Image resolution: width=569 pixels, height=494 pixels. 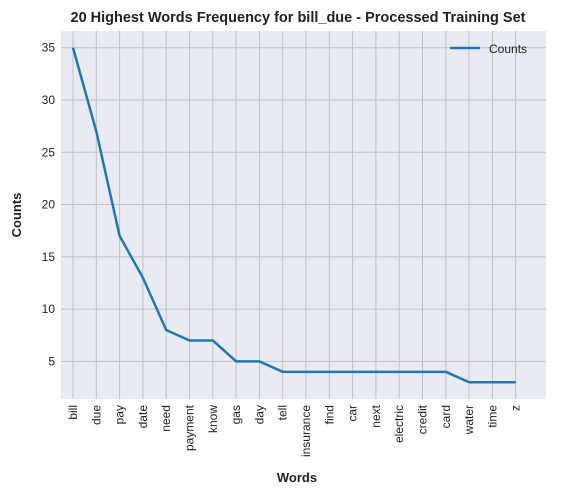 What do you see at coordinates (492, 416) in the screenshot?
I see `x-tick-label: time` at bounding box center [492, 416].